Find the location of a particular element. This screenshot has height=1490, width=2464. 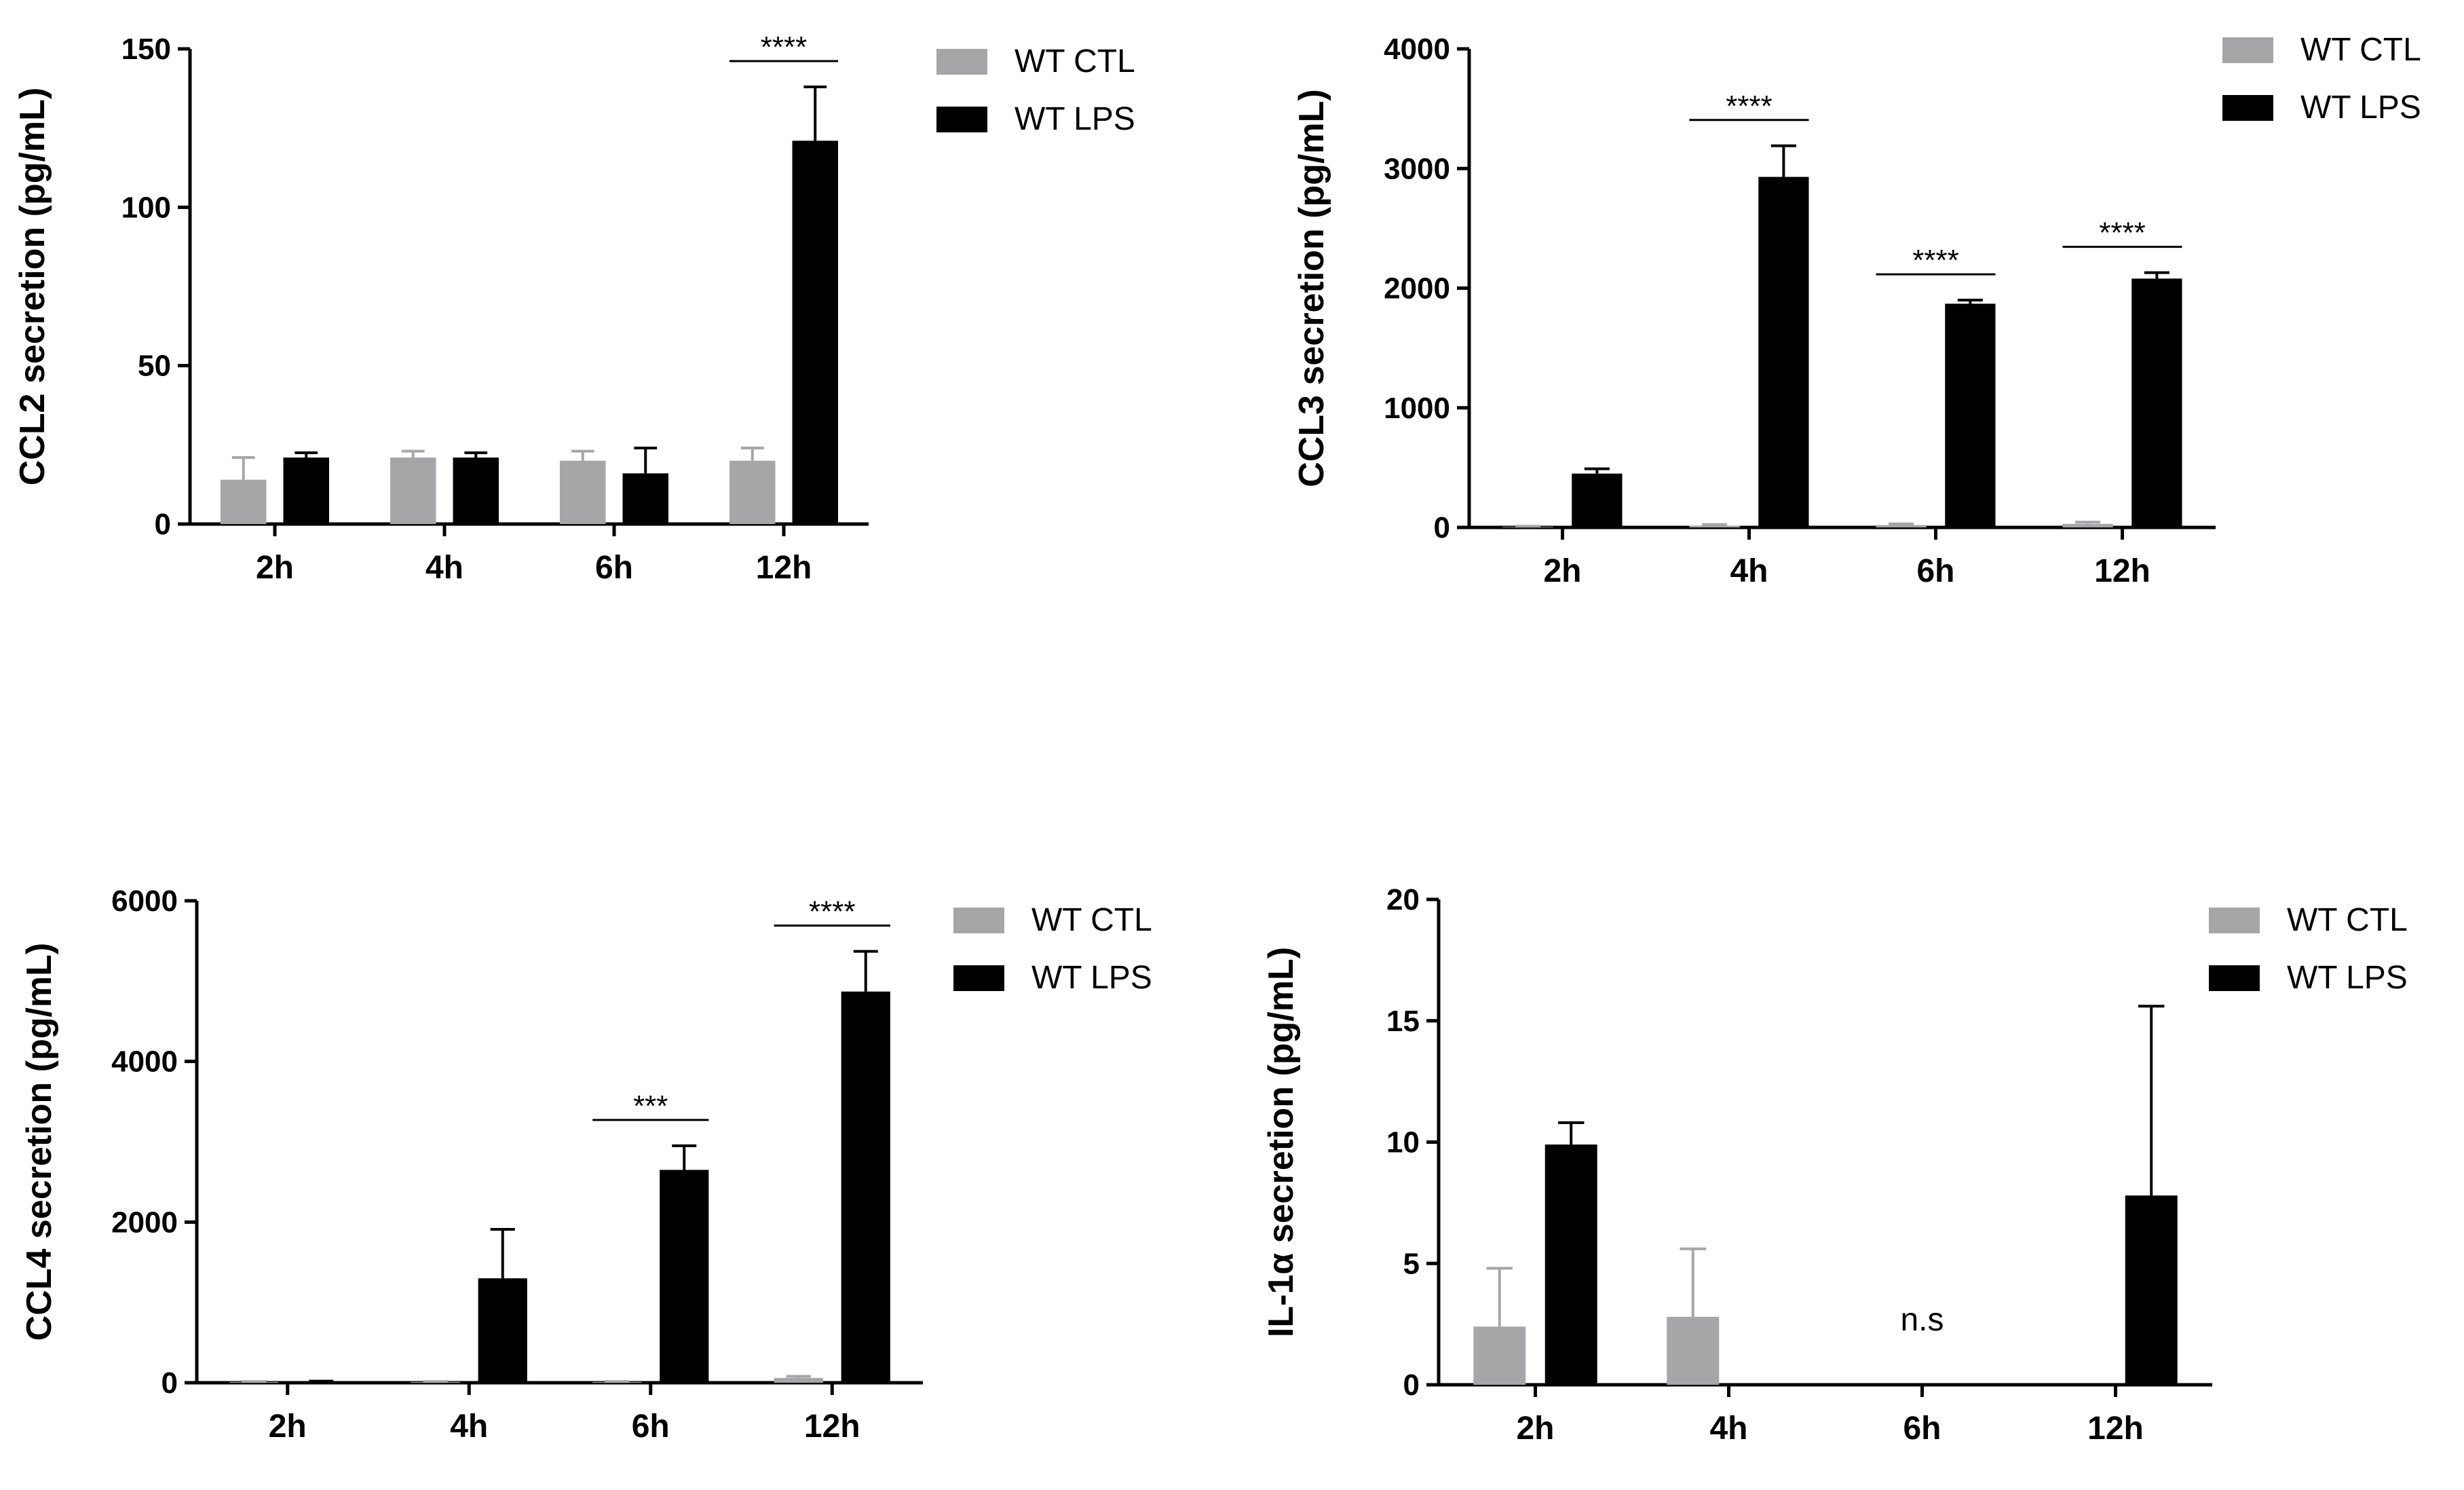

y-axis-label: CCL4 secretion (pg/mL) is located at coordinates (40, 1142).